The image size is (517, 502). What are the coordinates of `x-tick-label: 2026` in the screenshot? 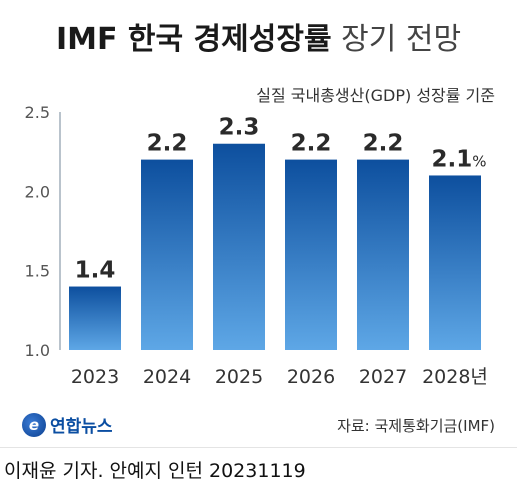 It's located at (311, 377).